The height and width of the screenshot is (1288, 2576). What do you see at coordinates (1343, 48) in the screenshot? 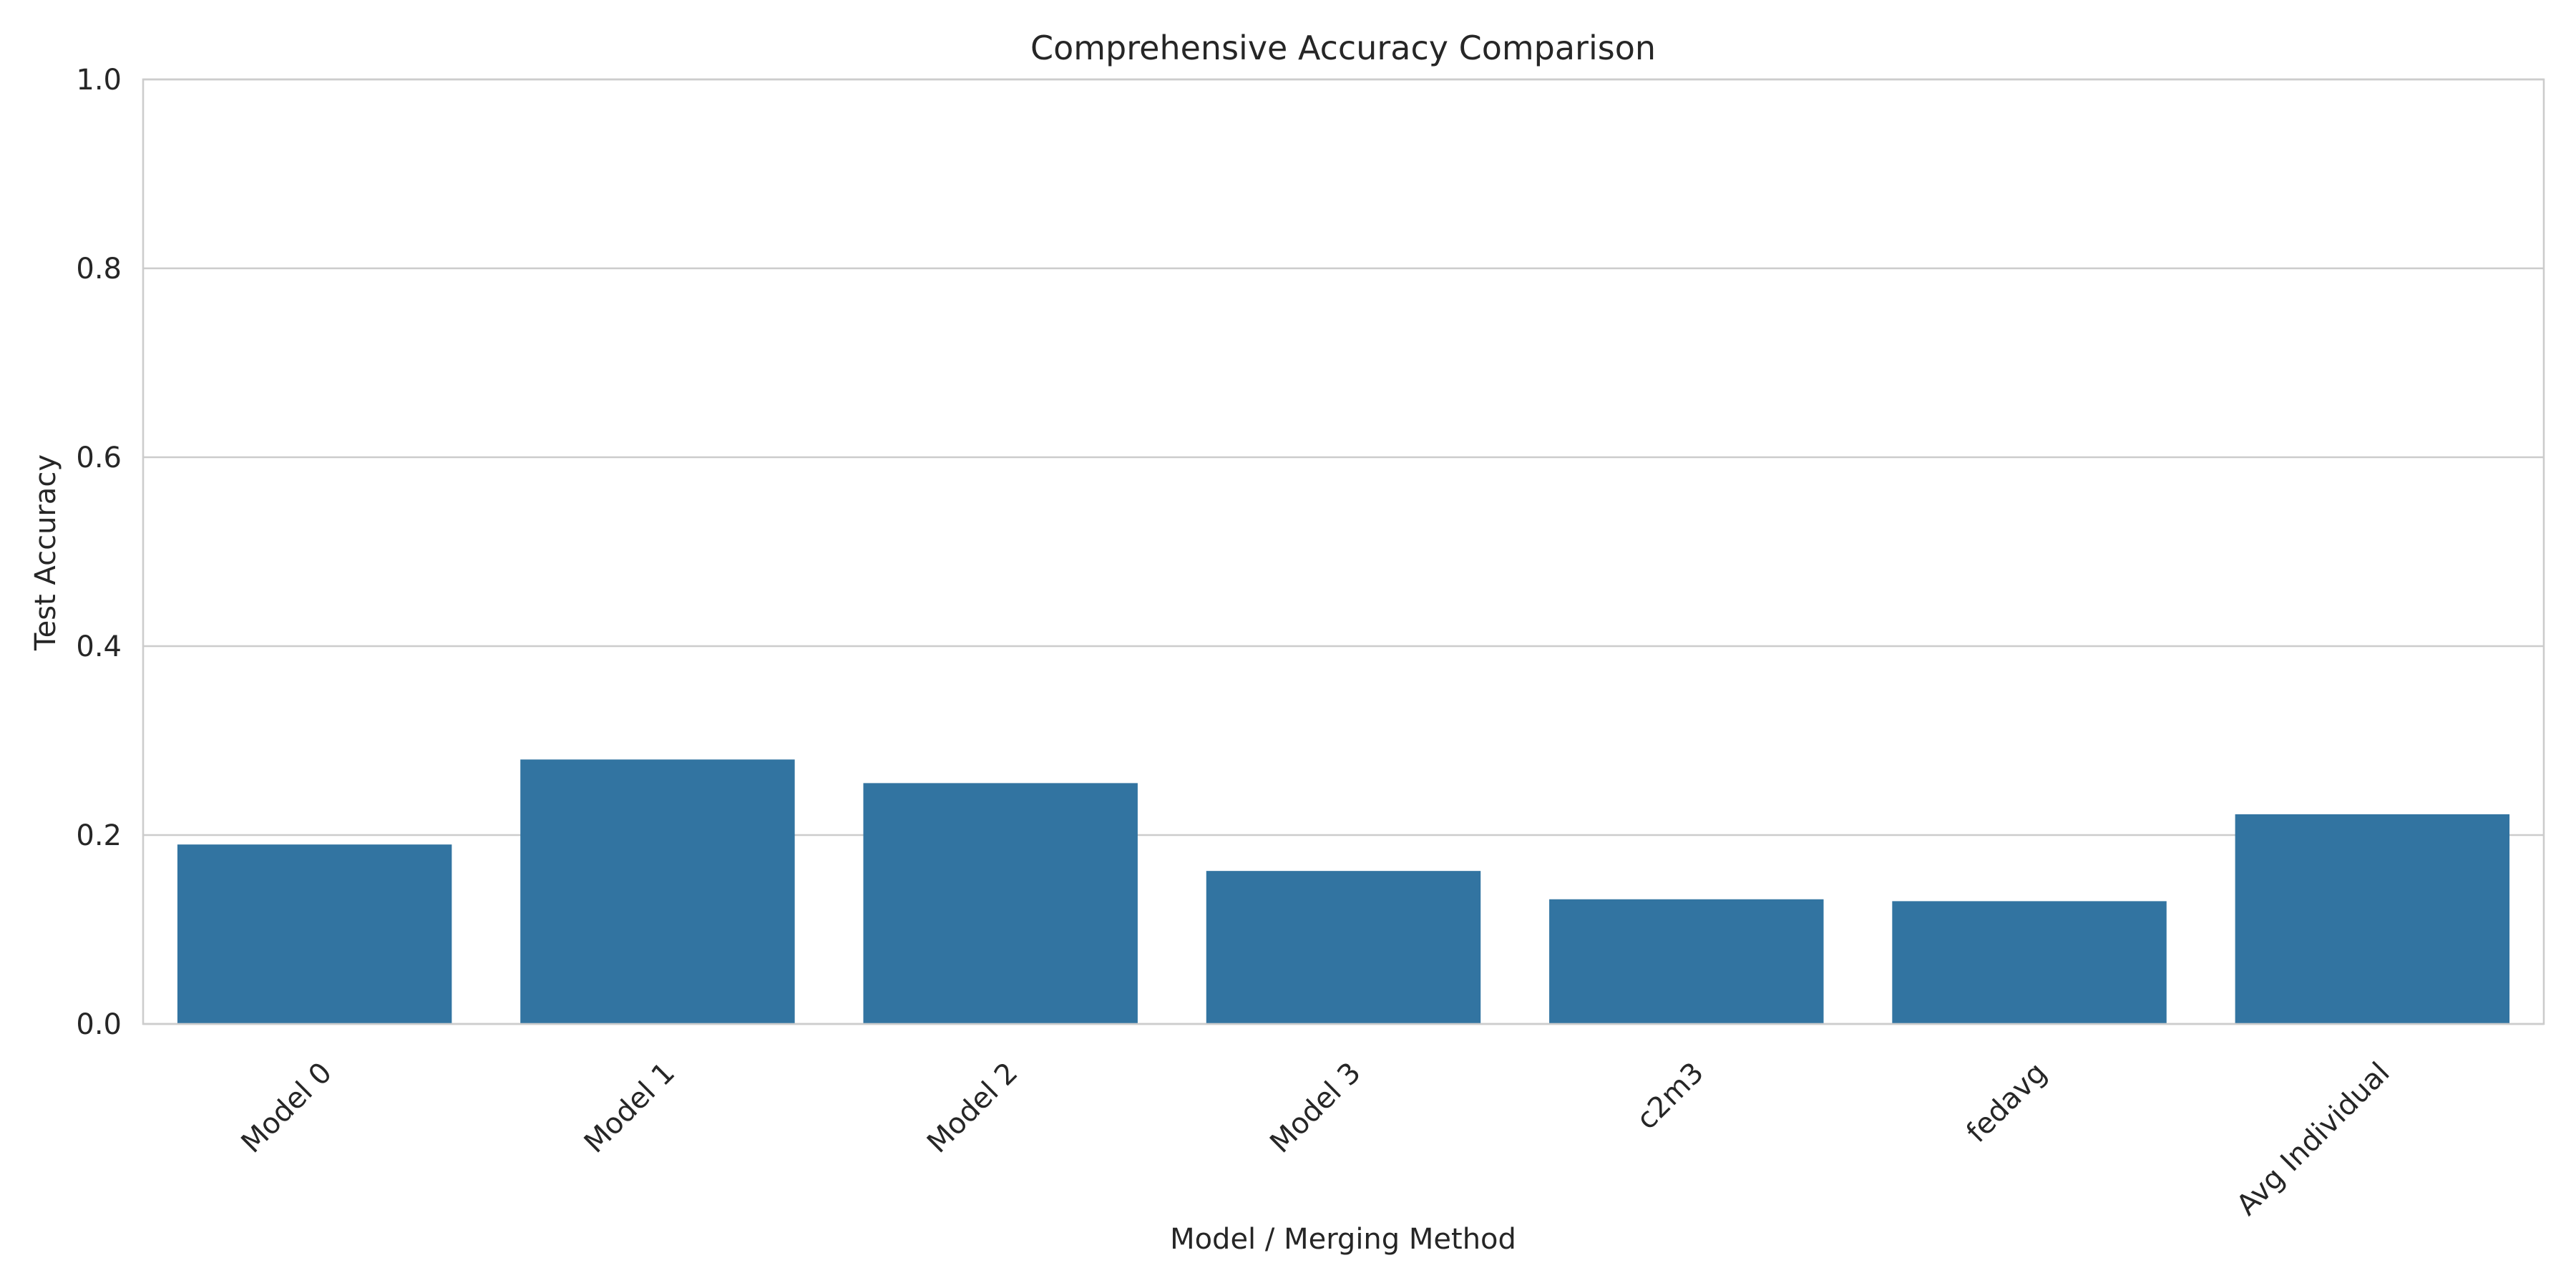
I see `chart-title: Comprehensive Accuracy Comparison` at bounding box center [1343, 48].